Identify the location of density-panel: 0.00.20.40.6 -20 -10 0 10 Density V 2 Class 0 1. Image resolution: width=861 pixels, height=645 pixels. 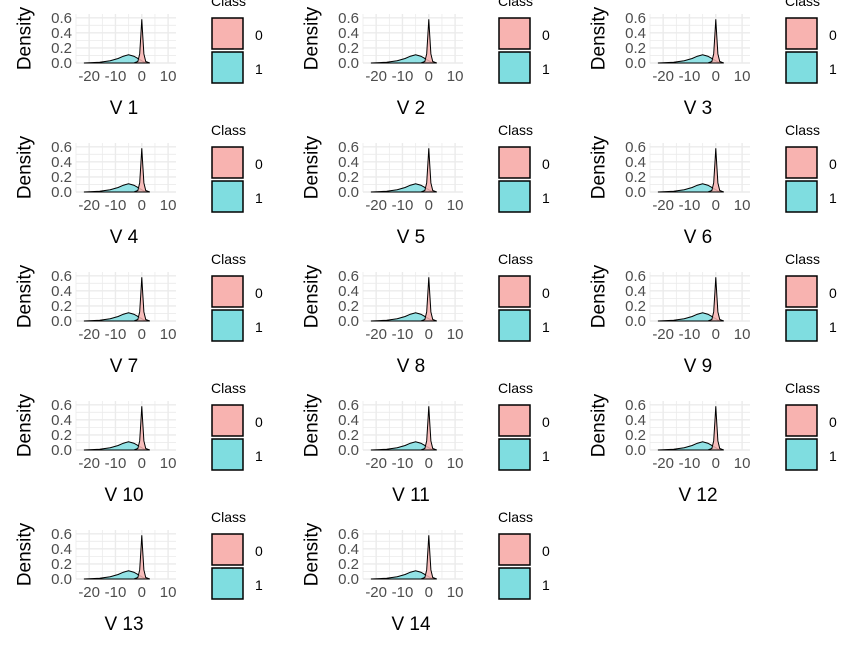
(426, 59).